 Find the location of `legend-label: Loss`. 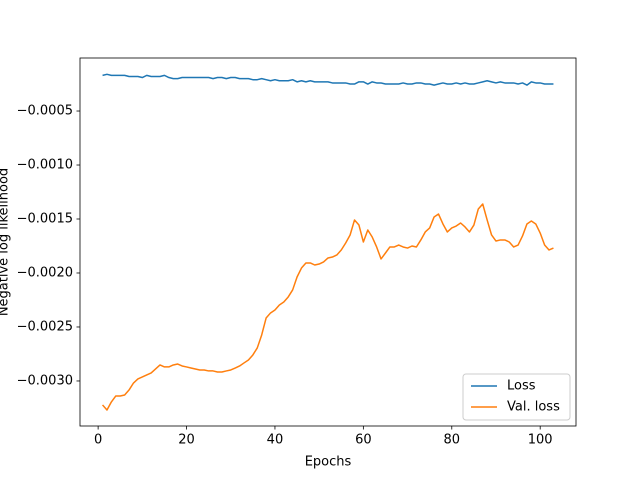

legend-label: Loss is located at coordinates (521, 386).